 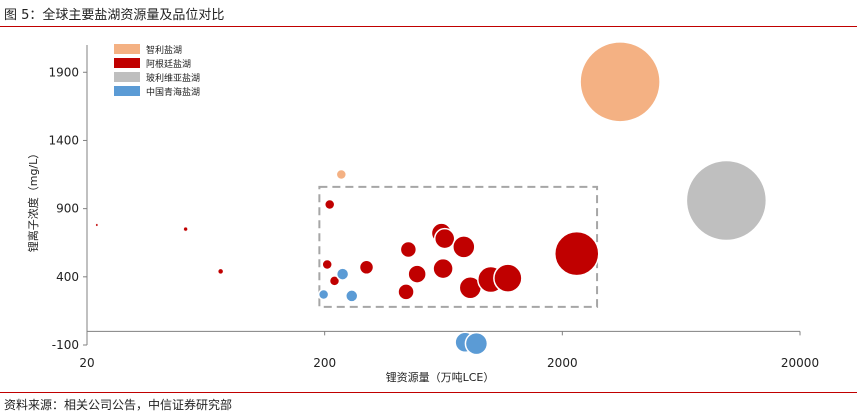 What do you see at coordinates (324, 363) in the screenshot?
I see `x-tick-label: 200` at bounding box center [324, 363].